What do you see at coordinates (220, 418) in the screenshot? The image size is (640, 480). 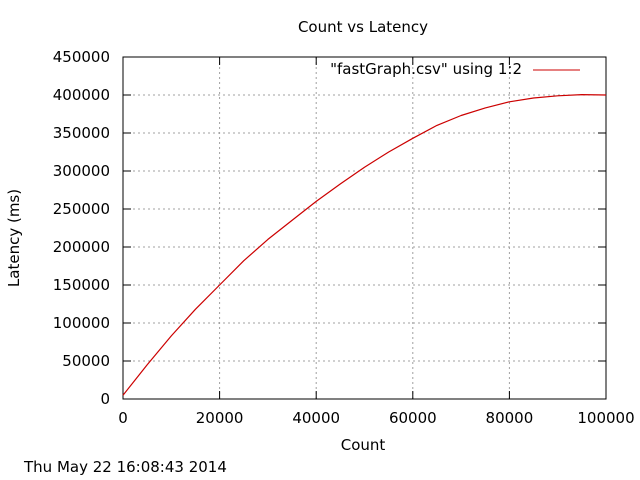 I see `x-tick-label: 20000` at bounding box center [220, 418].